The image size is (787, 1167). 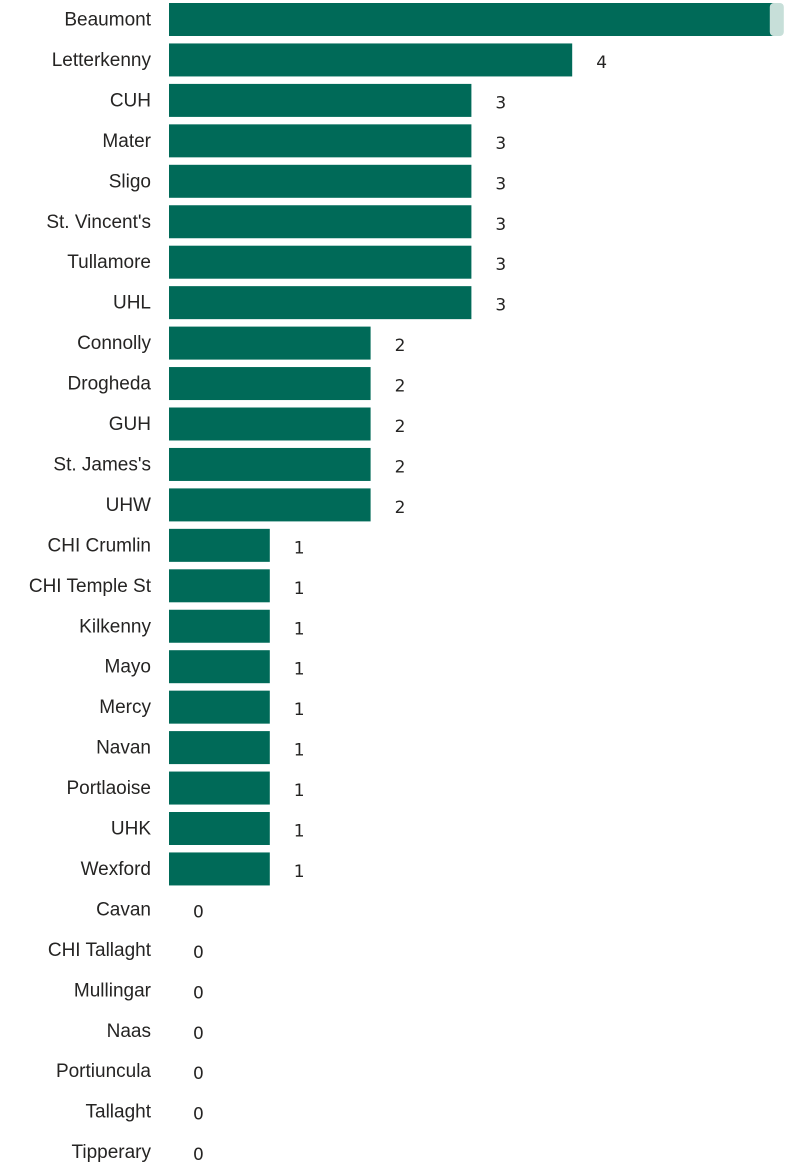 I want to click on value-label-navan: 1, so click(x=299, y=751).